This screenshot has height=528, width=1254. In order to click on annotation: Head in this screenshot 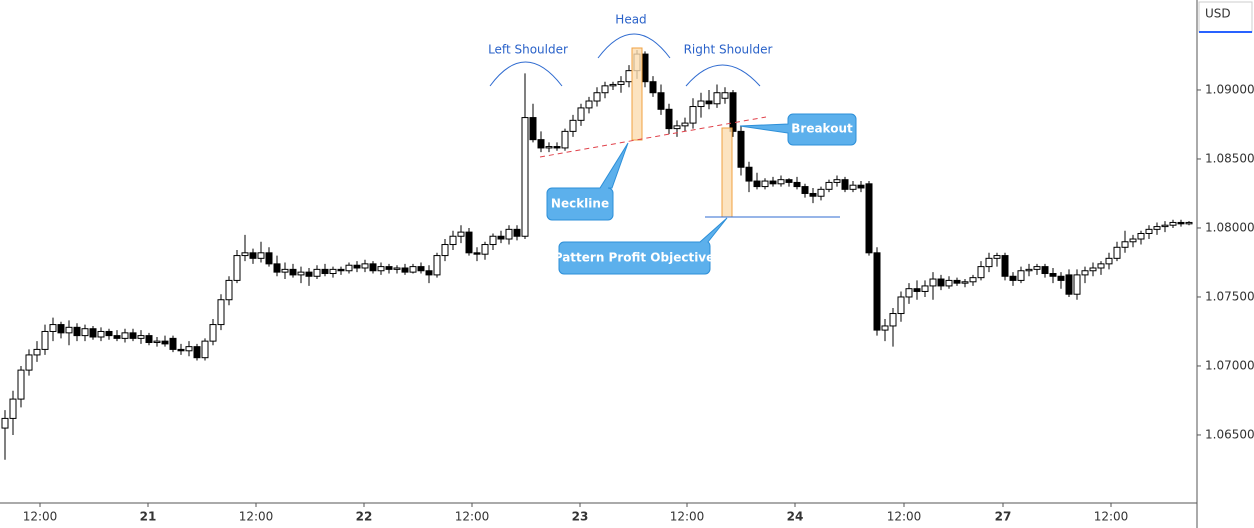, I will do `click(630, 20)`.